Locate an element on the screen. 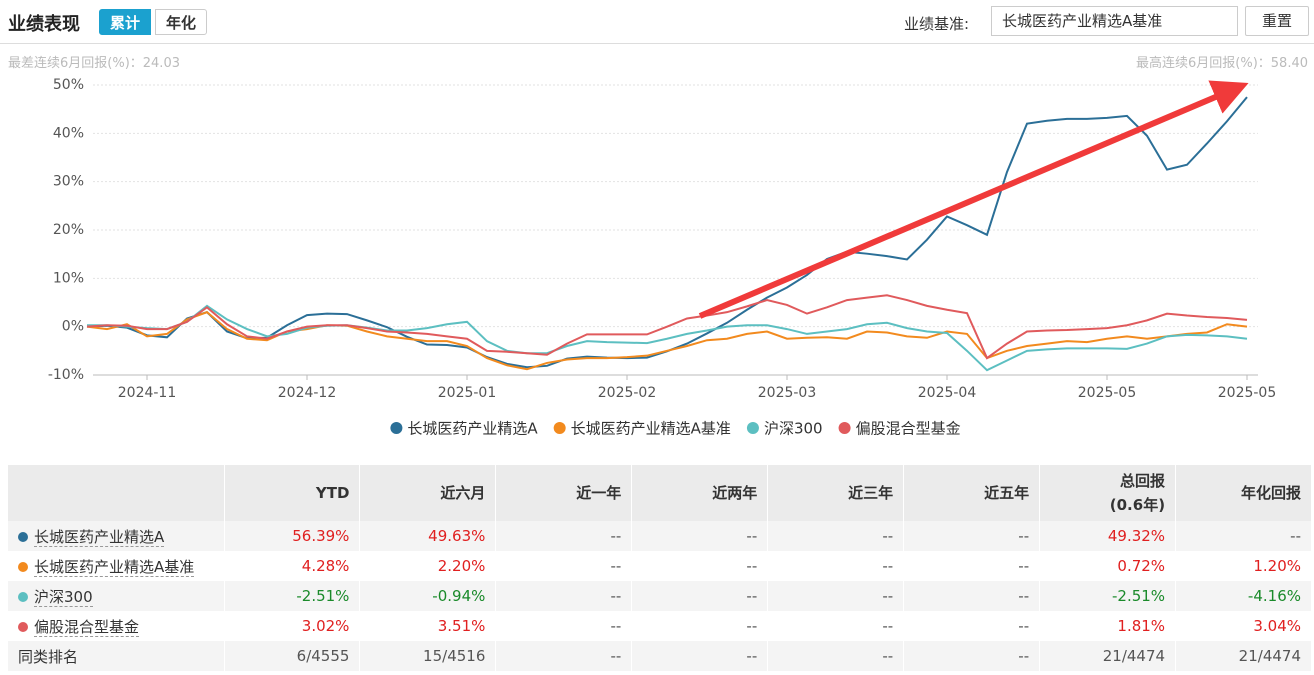 Image resolution: width=1314 pixels, height=675 pixels. divider is located at coordinates (657, 43).